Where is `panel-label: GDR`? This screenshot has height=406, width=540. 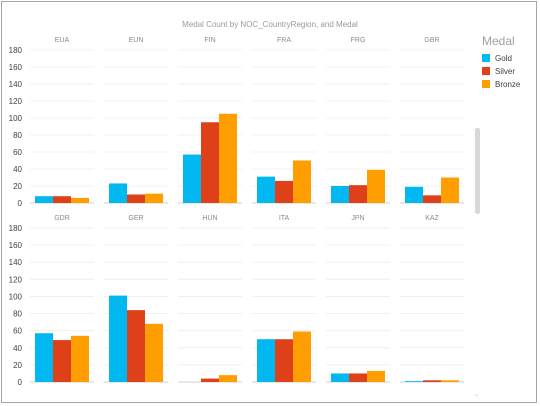
panel-label: GDR is located at coordinates (62, 218).